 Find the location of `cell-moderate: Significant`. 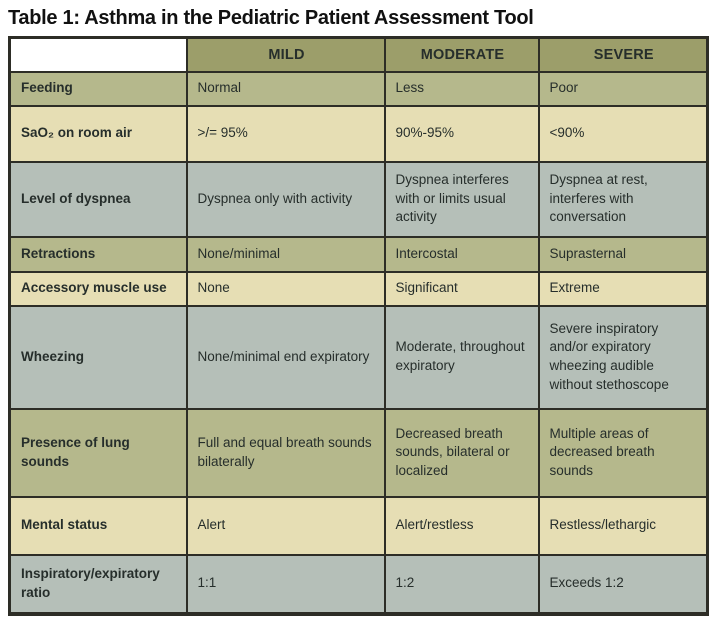

cell-moderate: Significant is located at coordinates (461, 288).